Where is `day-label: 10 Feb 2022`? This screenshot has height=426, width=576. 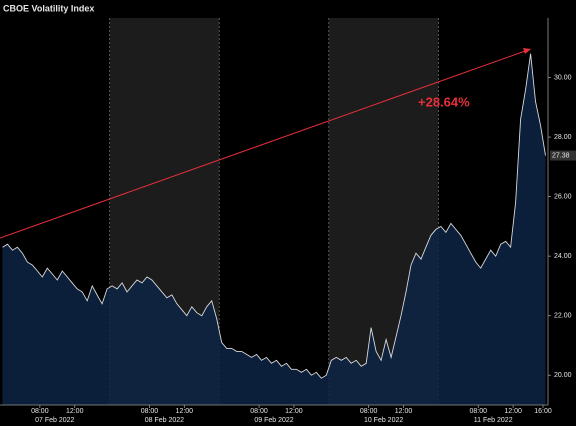 day-label: 10 Feb 2022 is located at coordinates (383, 420).